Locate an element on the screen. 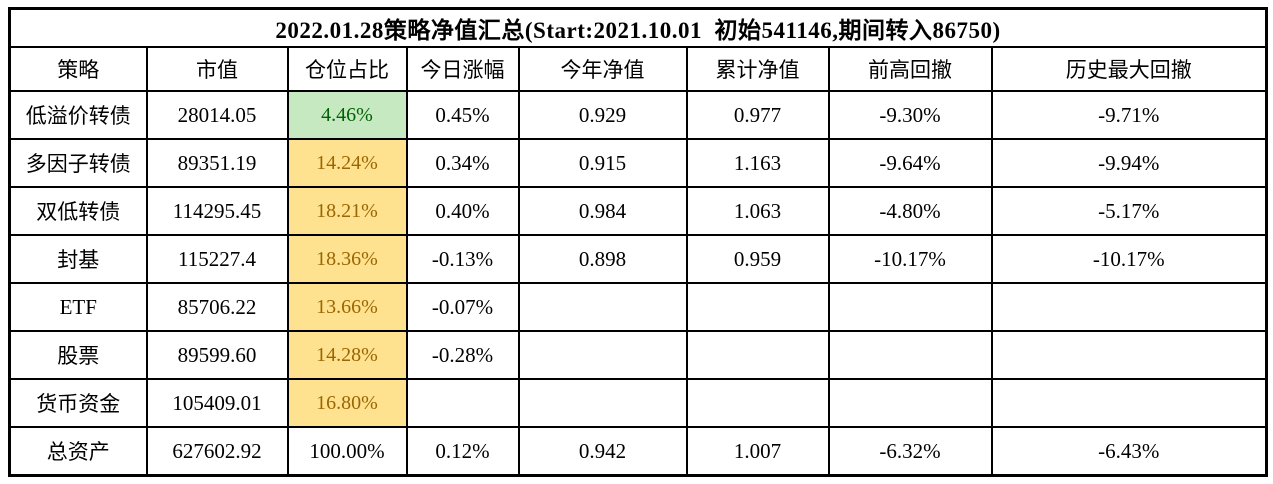 The width and height of the screenshot is (1273, 484). value-cell: -4.80% is located at coordinates (910, 211).